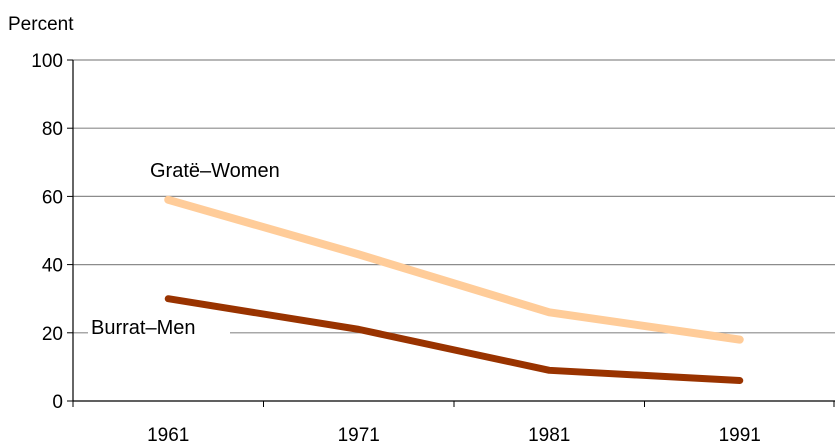 The height and width of the screenshot is (447, 835). Describe the element at coordinates (168, 435) in the screenshot. I see `x-tick-label: 1961` at that location.